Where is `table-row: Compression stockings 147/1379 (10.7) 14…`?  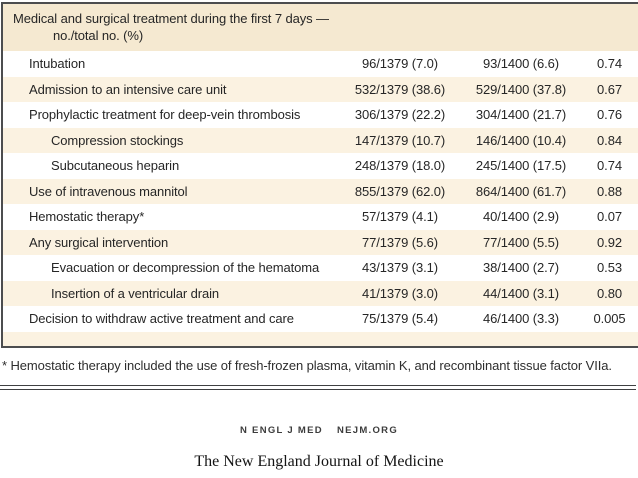
table-row: Compression stockings 147/1379 (10.7) 14… is located at coordinates (320, 140).